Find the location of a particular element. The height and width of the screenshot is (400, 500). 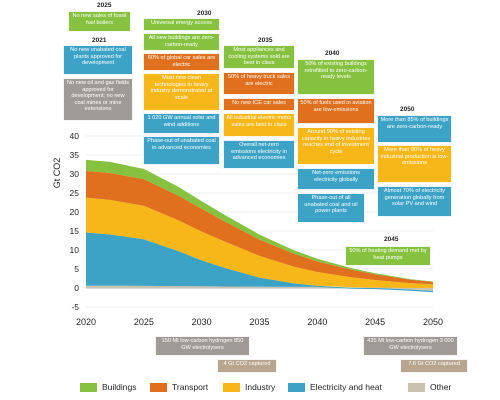

year-2045: 2045 is located at coordinates (391, 239).